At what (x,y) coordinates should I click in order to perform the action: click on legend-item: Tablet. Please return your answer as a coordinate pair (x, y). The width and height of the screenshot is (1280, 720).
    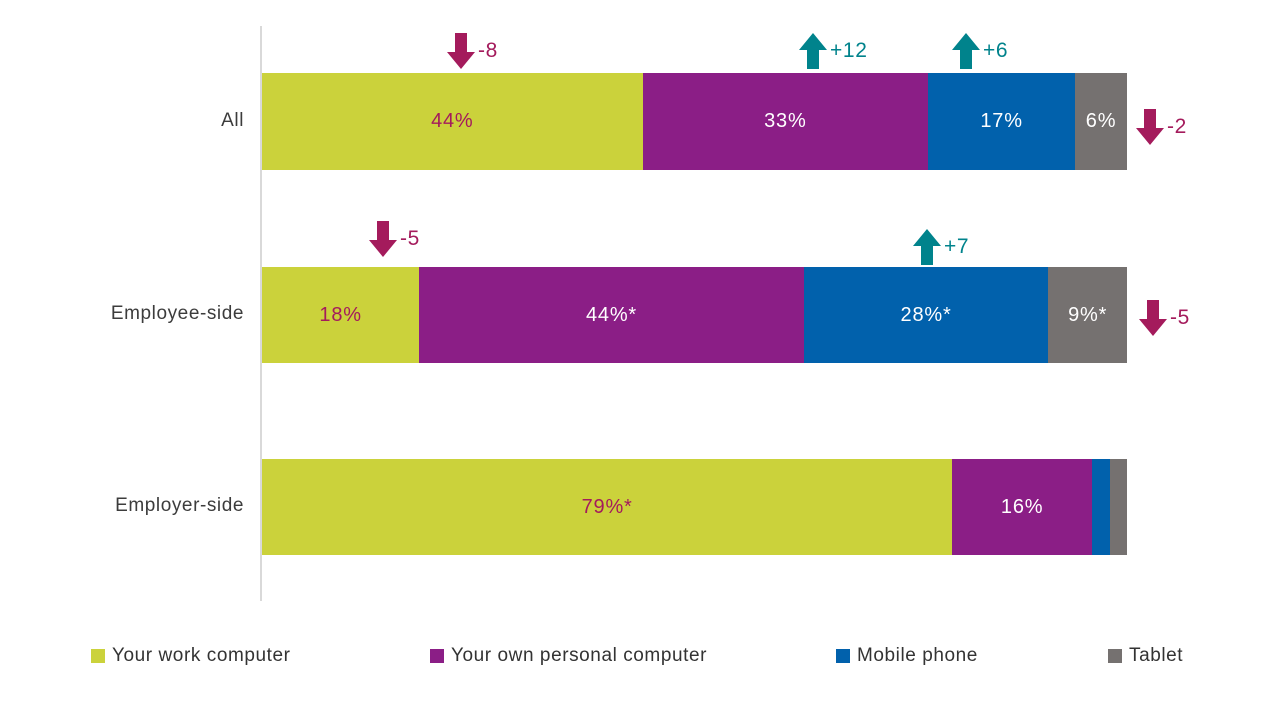
    Looking at the image, I should click on (1145, 656).